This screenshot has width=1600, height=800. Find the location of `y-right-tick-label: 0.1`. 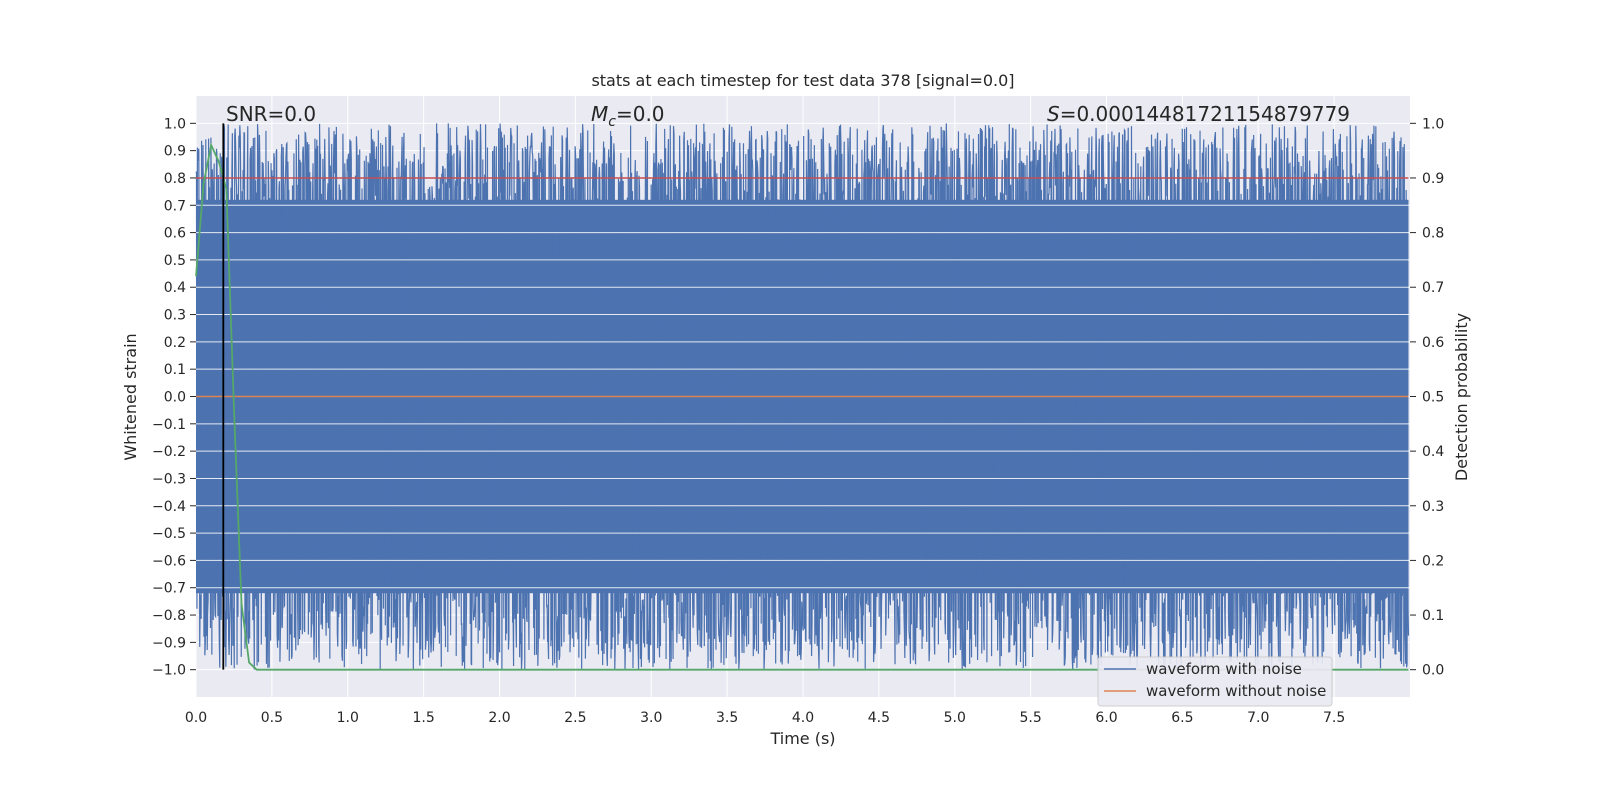

y-right-tick-label: 0.1 is located at coordinates (1433, 616).